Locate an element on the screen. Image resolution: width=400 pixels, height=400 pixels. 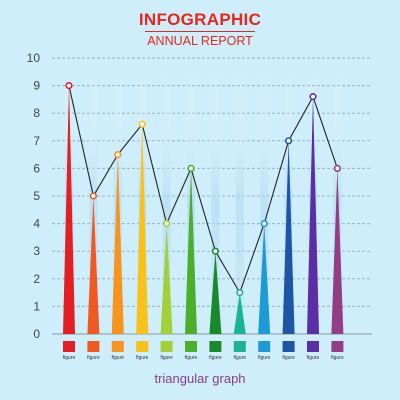
y-tick-label: 2 is located at coordinates (36, 279).